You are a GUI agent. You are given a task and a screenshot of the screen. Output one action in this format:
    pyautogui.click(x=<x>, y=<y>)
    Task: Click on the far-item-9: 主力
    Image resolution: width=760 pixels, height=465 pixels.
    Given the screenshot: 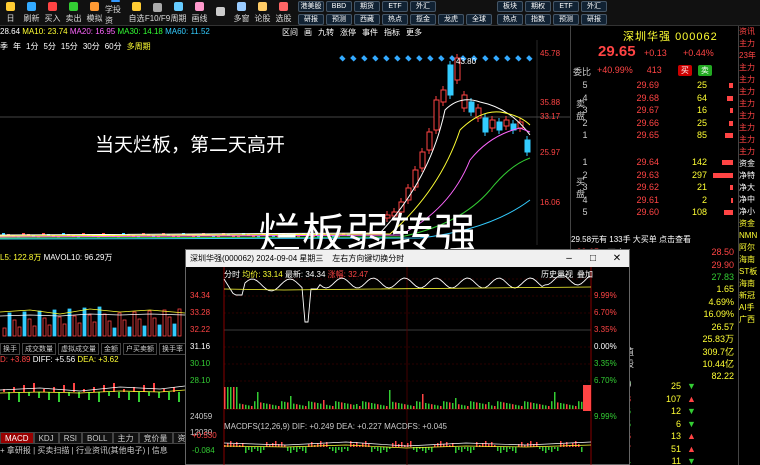 What is the action you would take?
    pyautogui.click(x=749, y=140)
    